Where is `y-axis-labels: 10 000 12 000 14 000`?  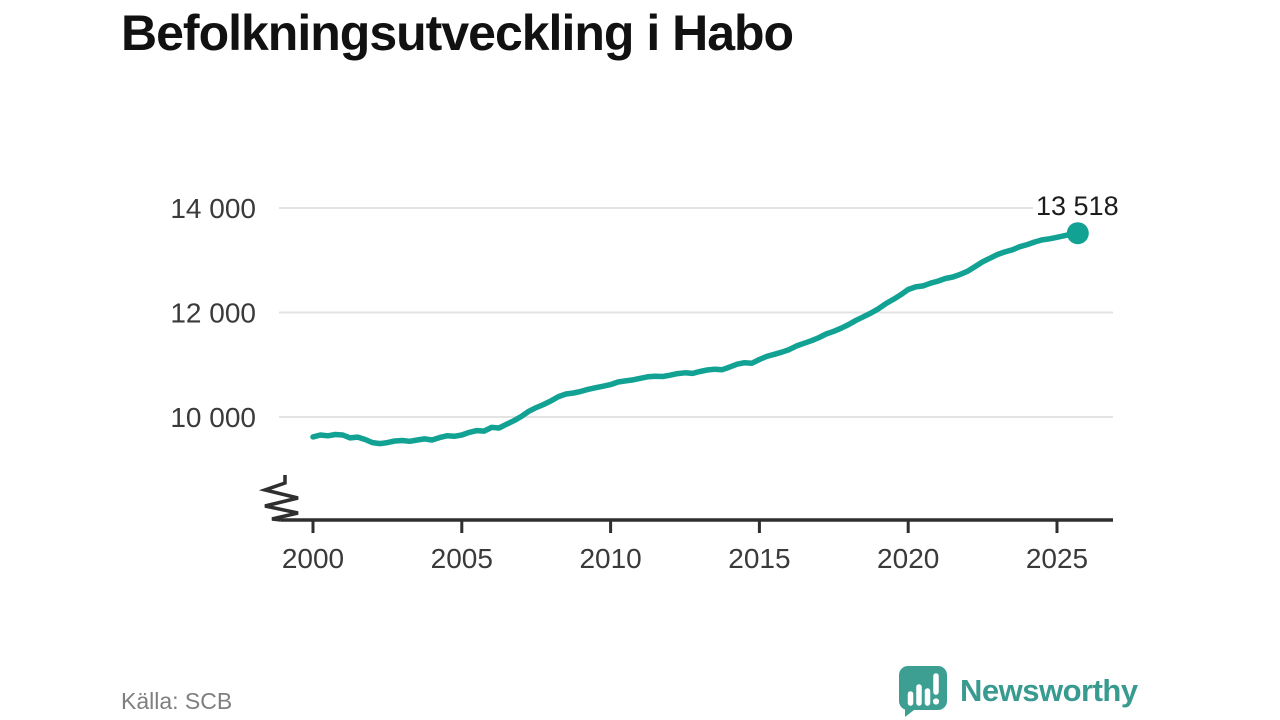
y-axis-labels: 10 000 12 000 14 000 is located at coordinates (213, 313).